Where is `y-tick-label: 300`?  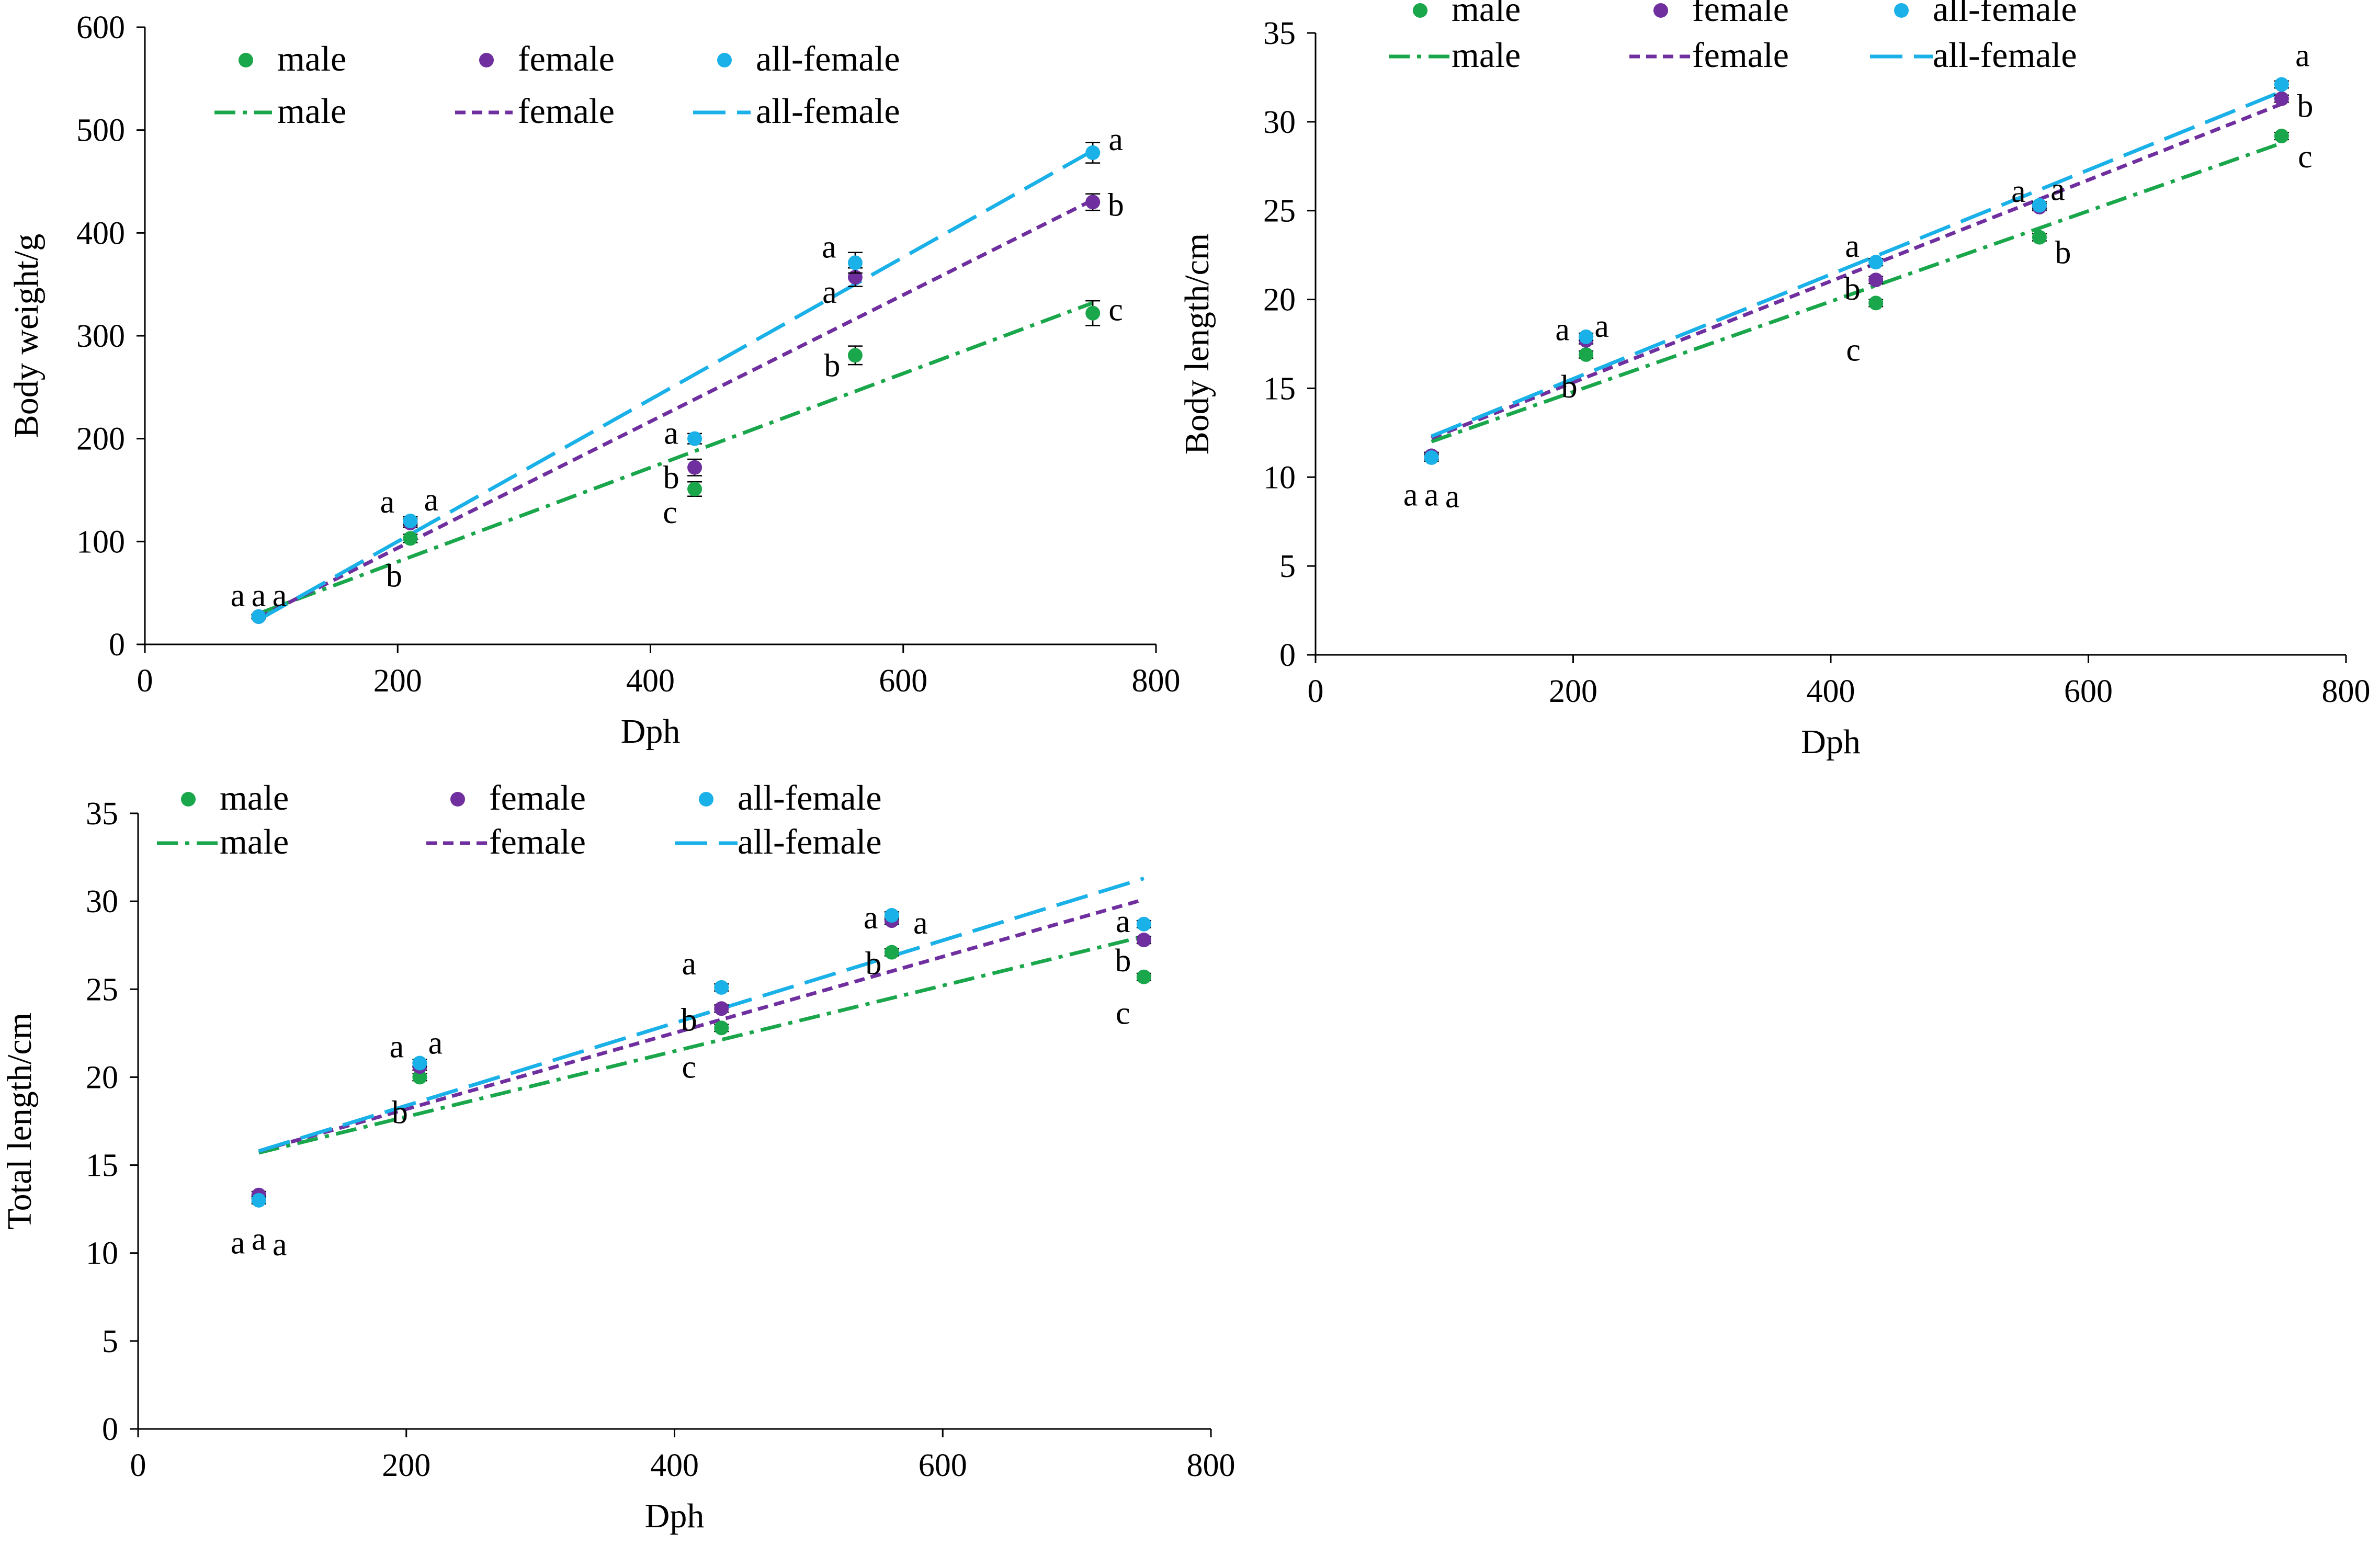
y-tick-label: 300 is located at coordinates (101, 336).